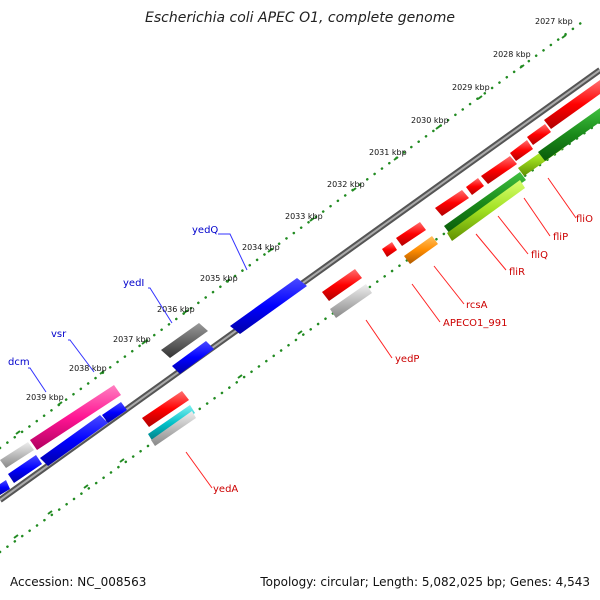 This screenshot has height=600, width=600. Describe the element at coordinates (261, 247) in the screenshot. I see `scale-label: 2034 kbp` at that location.